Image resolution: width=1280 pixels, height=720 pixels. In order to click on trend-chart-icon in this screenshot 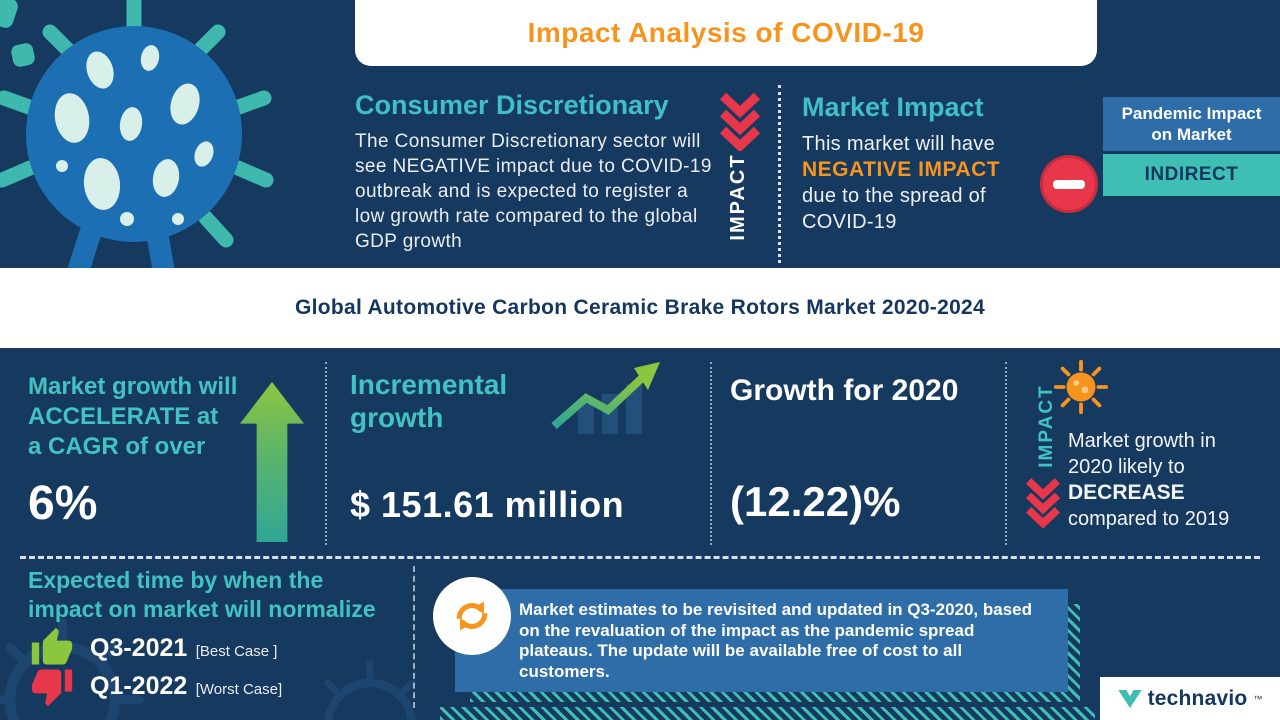, I will do `click(605, 398)`.